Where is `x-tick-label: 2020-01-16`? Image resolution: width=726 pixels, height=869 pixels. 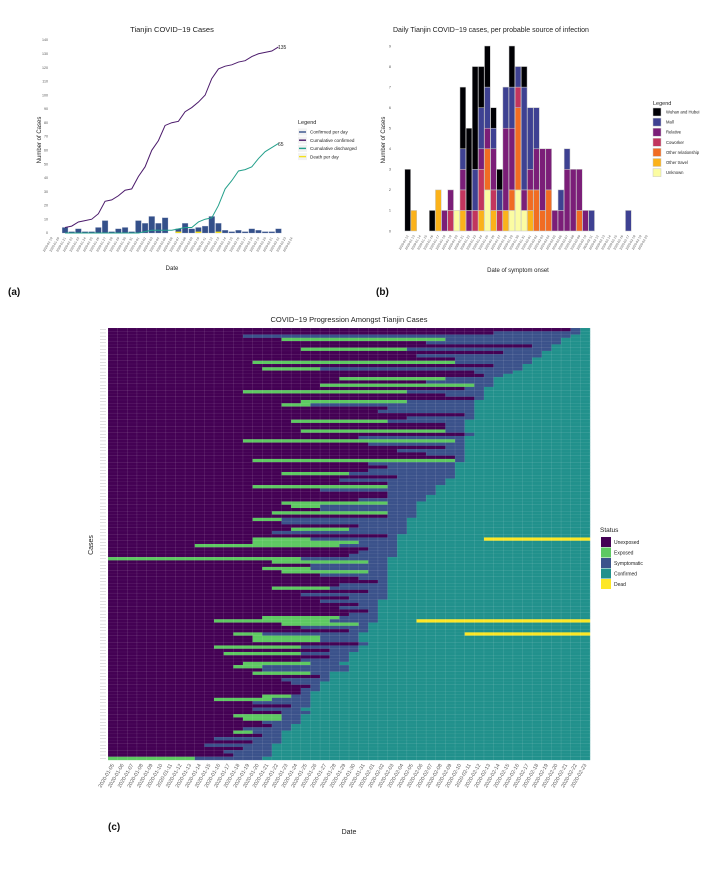
x-tick-label: 2020-01-16 is located at coordinates (428, 242).